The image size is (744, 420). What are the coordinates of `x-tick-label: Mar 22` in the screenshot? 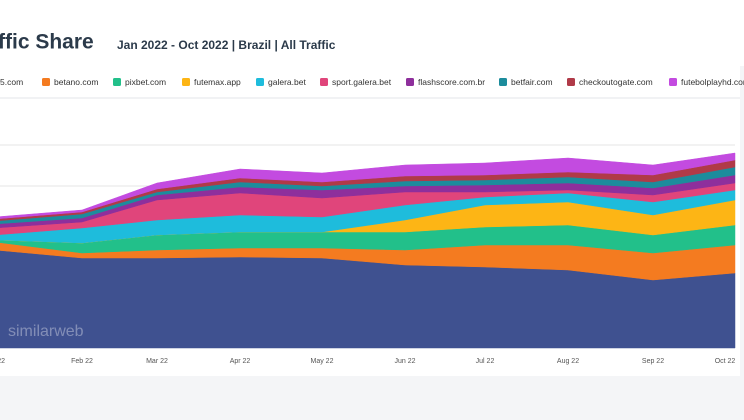 It's located at (157, 361).